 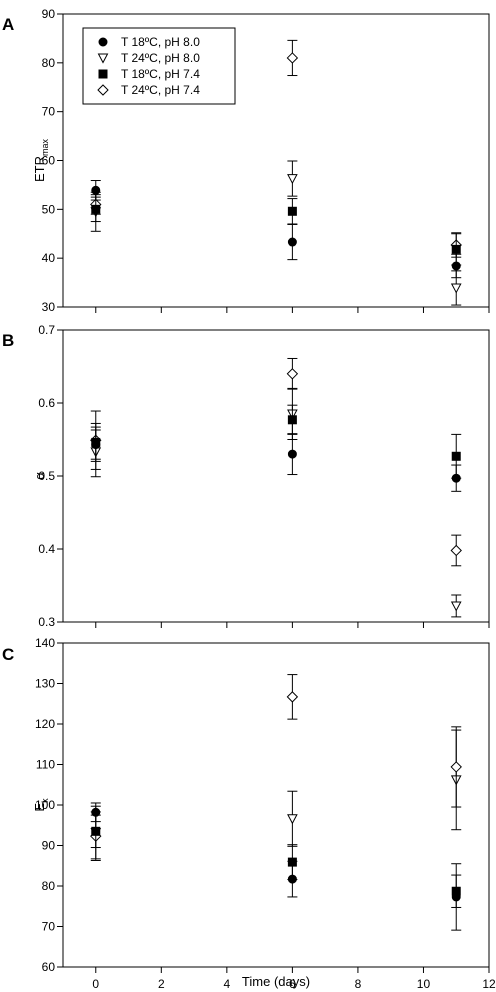 I want to click on legend-entry: T 24ºC, pH 7.4, so click(x=160, y=90).